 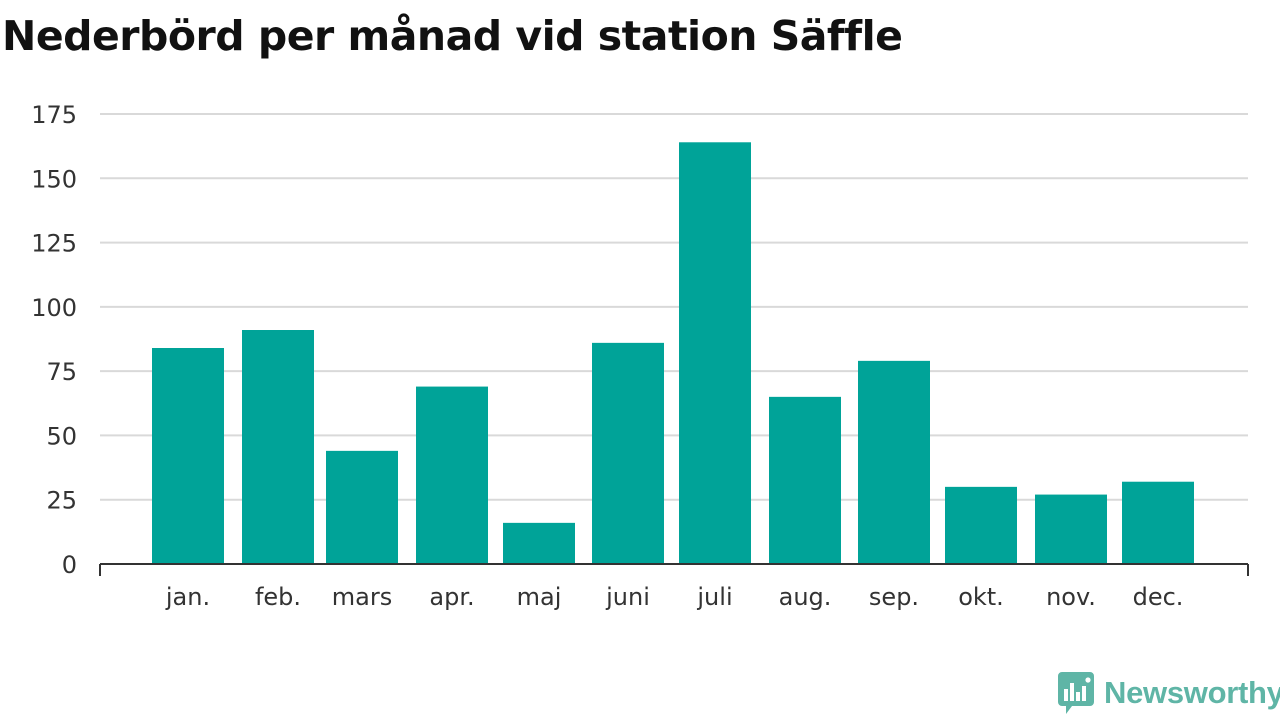 What do you see at coordinates (61, 372) in the screenshot?
I see `y-tick-label: 75` at bounding box center [61, 372].